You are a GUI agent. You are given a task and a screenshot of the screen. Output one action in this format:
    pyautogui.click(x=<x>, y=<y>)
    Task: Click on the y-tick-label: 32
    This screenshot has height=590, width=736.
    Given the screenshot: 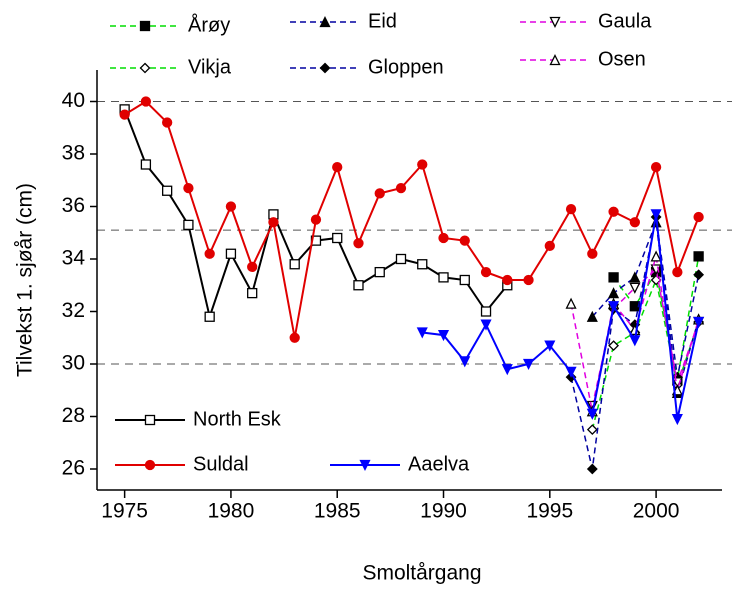 What is the action you would take?
    pyautogui.click(x=73, y=310)
    